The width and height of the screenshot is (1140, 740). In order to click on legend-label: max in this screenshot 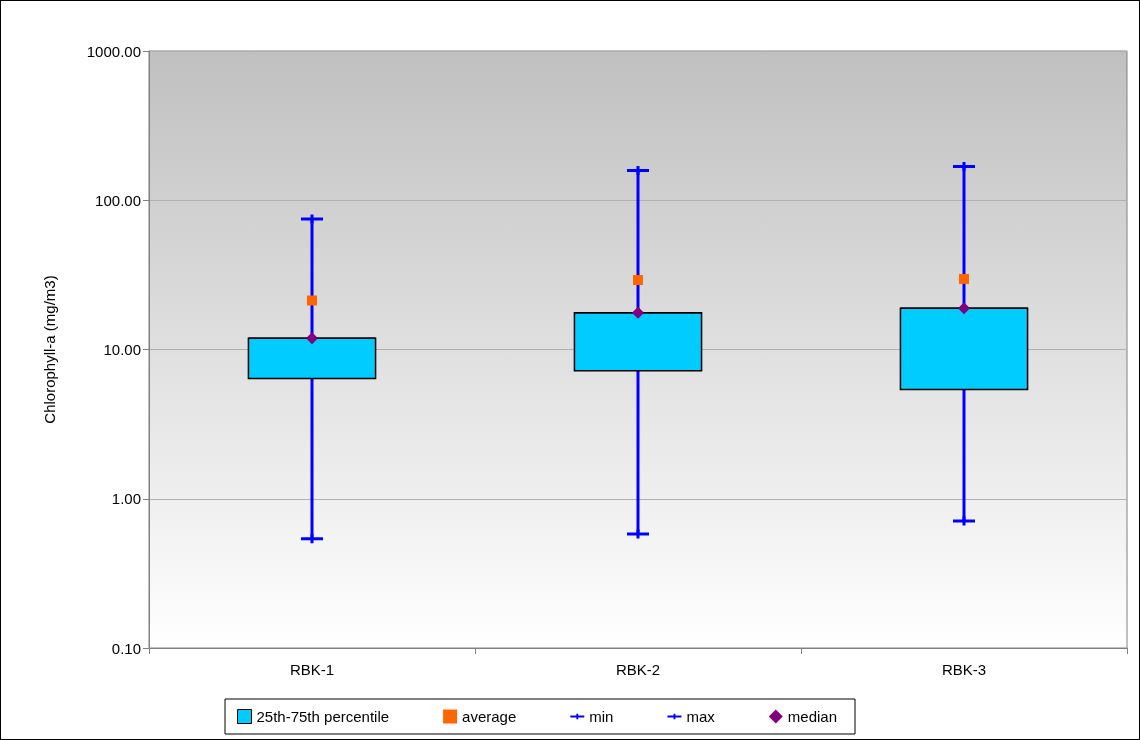, I will do `click(701, 716)`.